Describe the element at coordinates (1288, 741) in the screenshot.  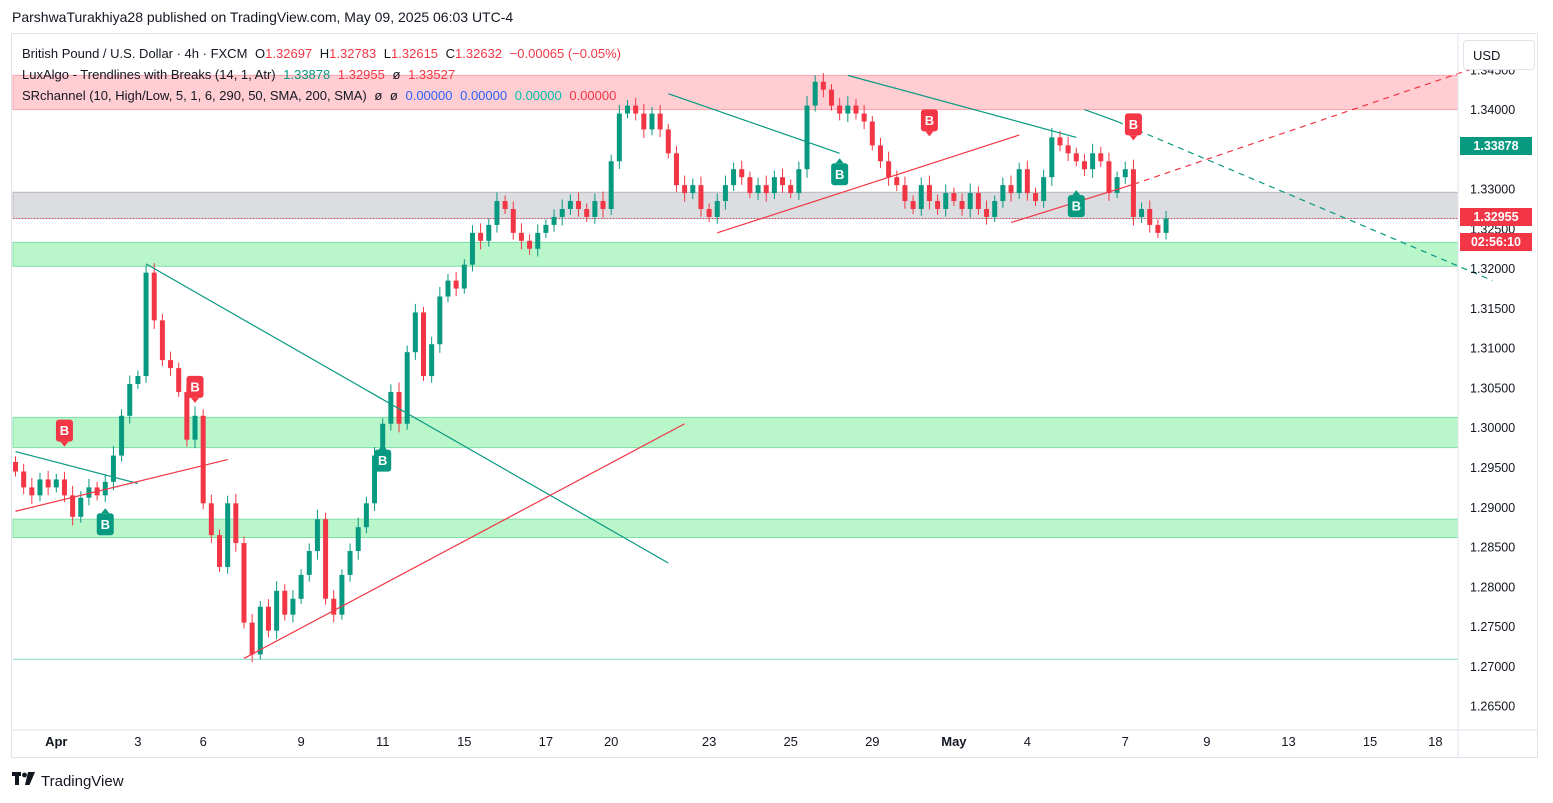
I see `time-tick-label: 13` at that location.